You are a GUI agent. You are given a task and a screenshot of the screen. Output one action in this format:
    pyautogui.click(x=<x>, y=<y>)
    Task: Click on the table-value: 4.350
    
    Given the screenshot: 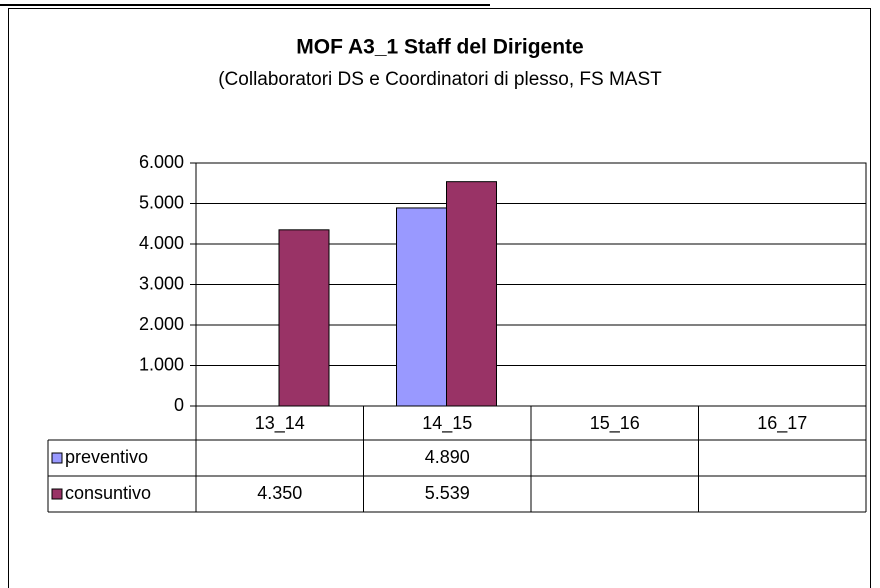 What is the action you would take?
    pyautogui.click(x=279, y=493)
    